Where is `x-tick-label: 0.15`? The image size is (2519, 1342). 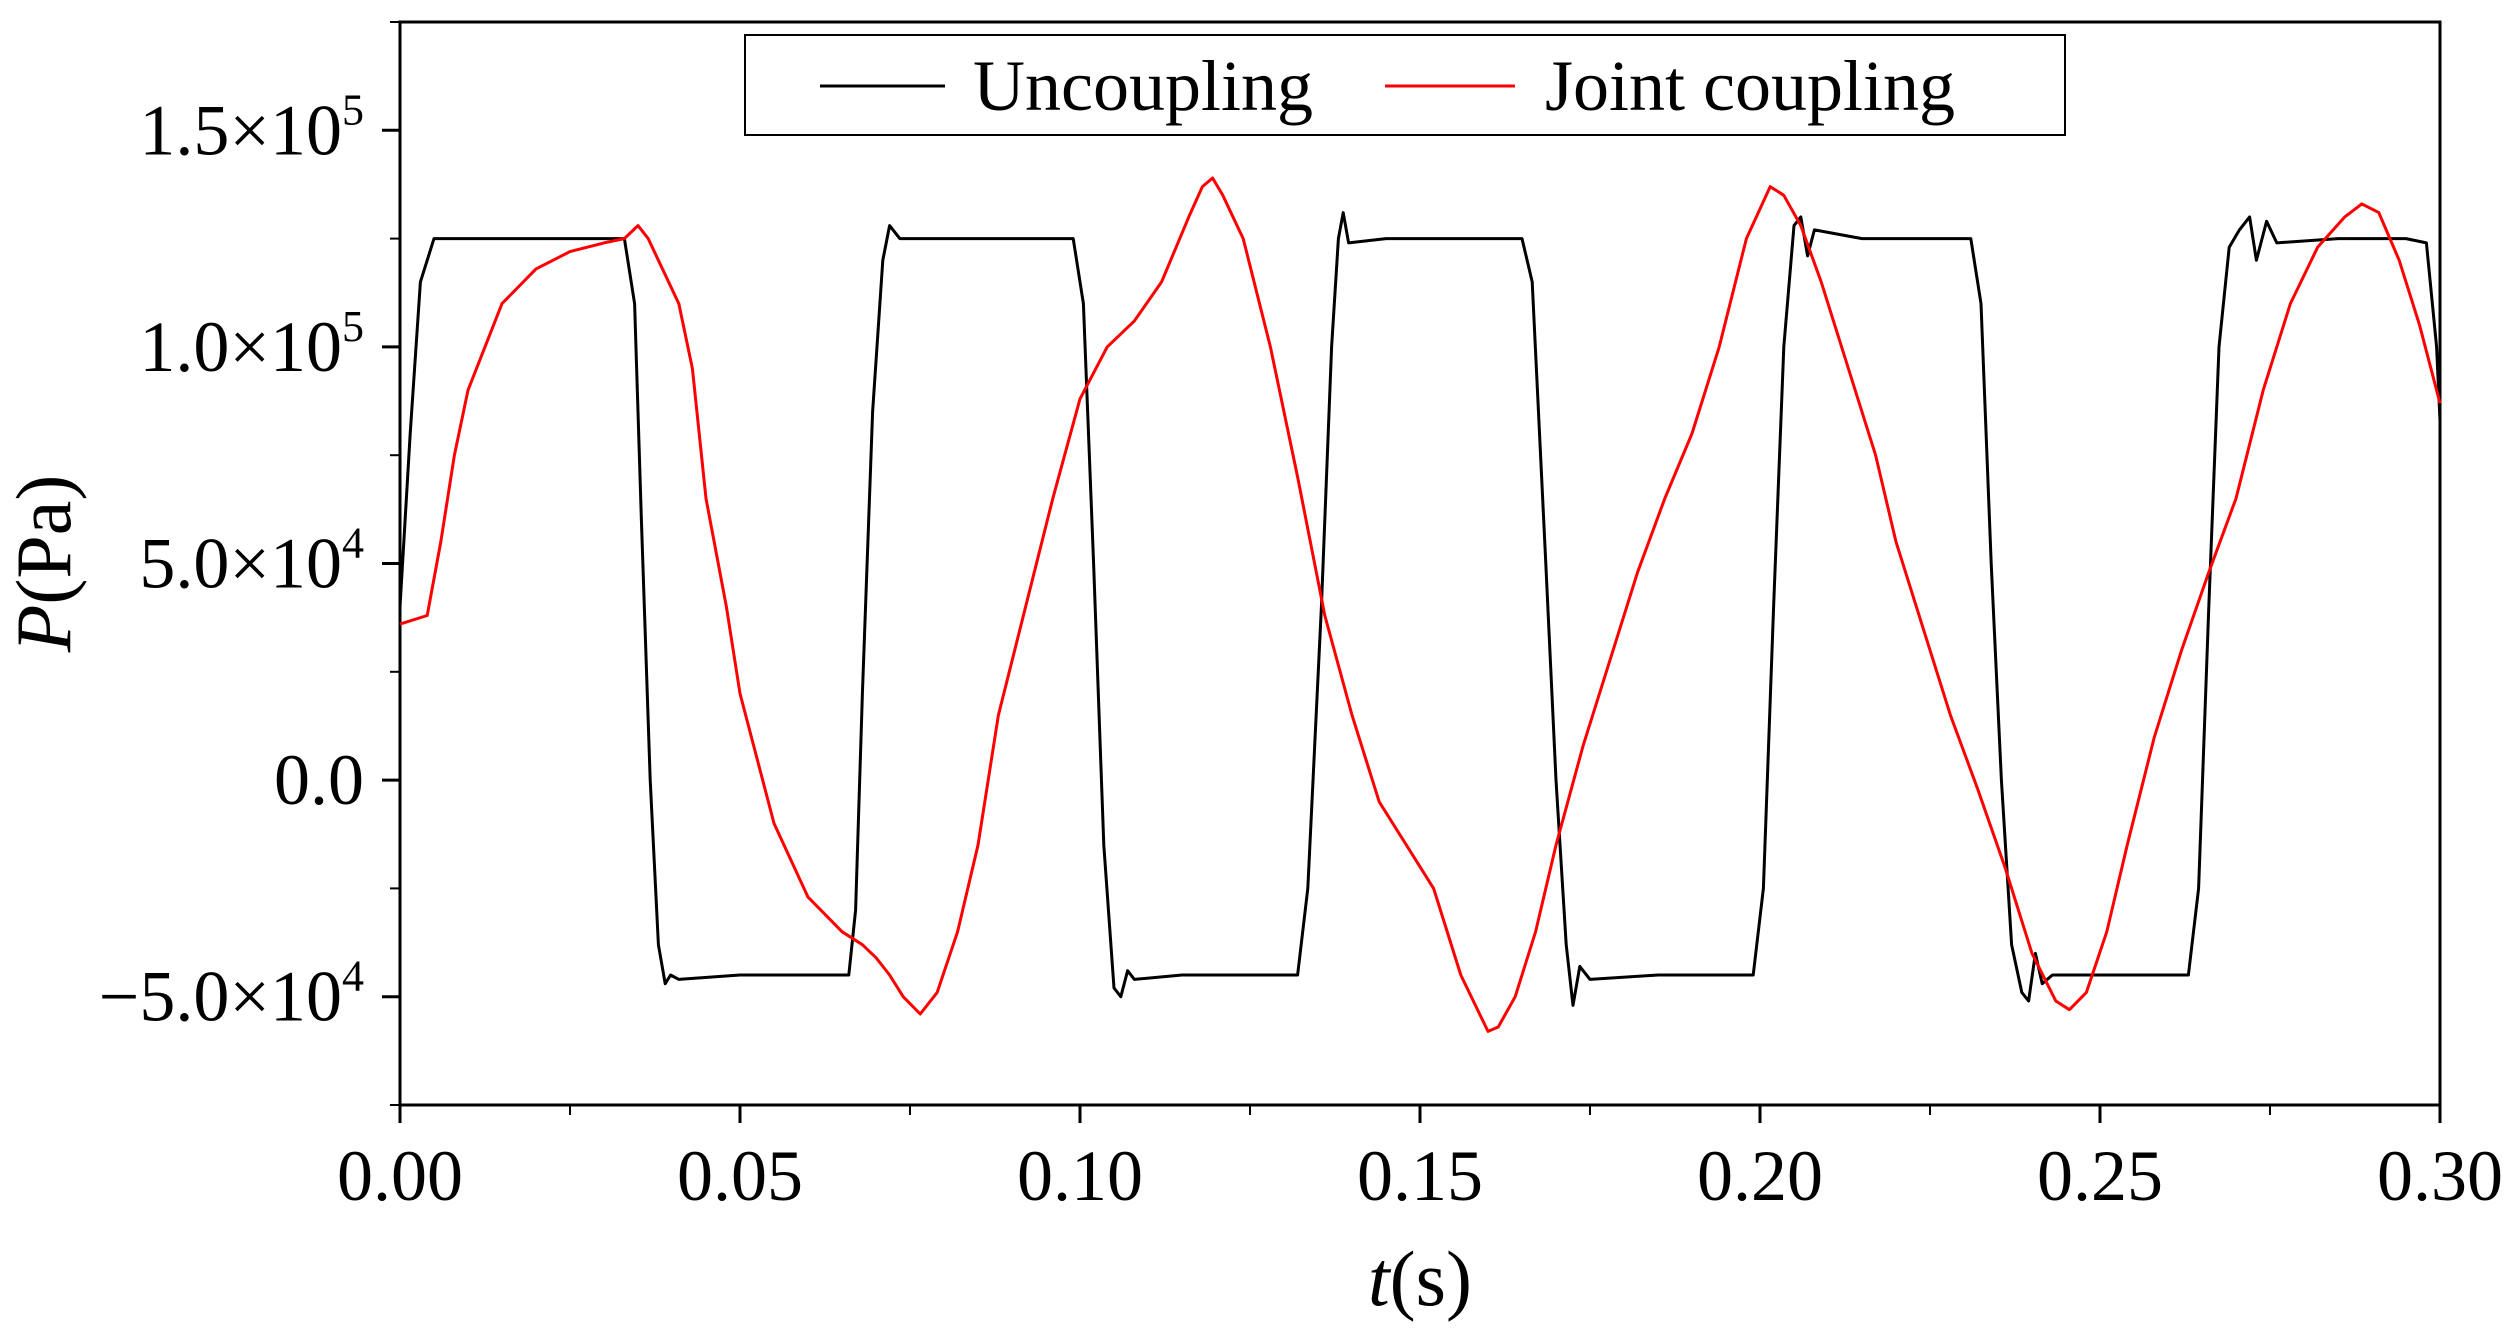 x-tick-label: 0.15 is located at coordinates (1420, 1176).